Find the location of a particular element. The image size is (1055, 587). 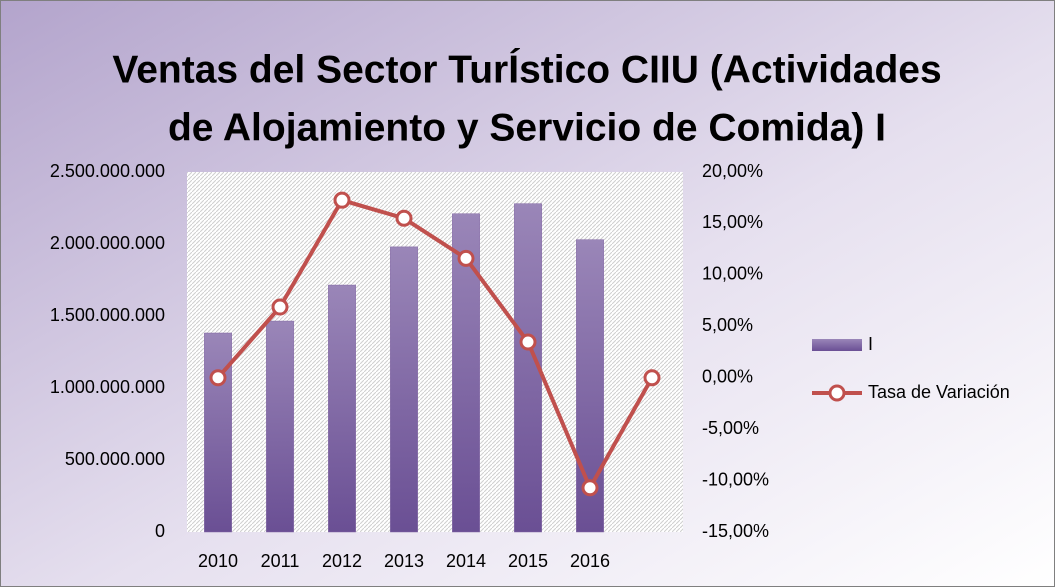

x-tick-label: 2016 is located at coordinates (590, 561).